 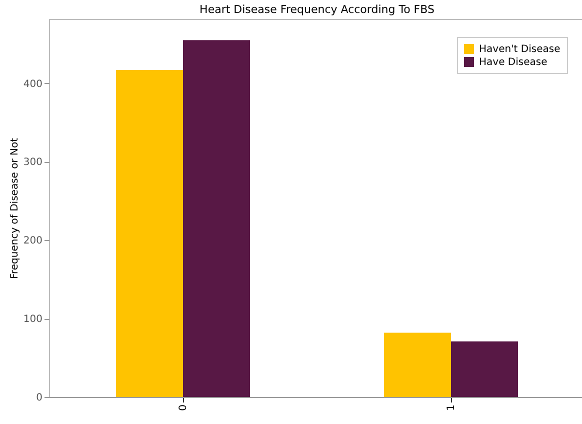 What do you see at coordinates (519, 49) in the screenshot?
I see `legend-label: Haven't Disease` at bounding box center [519, 49].